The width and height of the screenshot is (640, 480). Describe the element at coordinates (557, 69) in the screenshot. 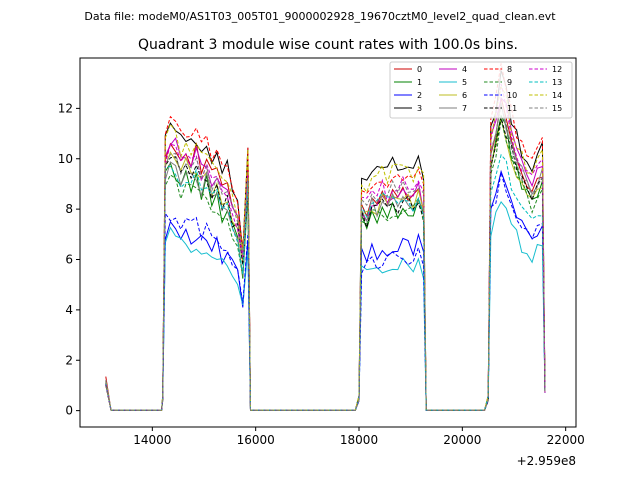

I see `legend-label-12: 12` at that location.